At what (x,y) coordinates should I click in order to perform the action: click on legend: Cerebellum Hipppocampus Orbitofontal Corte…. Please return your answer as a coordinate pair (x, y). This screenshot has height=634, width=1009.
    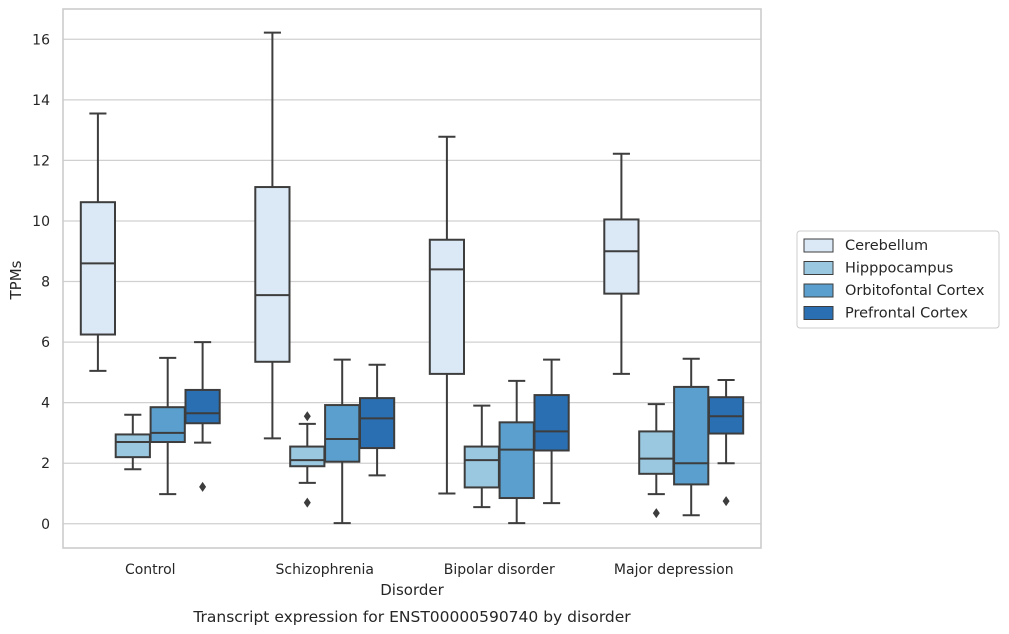
    Looking at the image, I should click on (898, 279).